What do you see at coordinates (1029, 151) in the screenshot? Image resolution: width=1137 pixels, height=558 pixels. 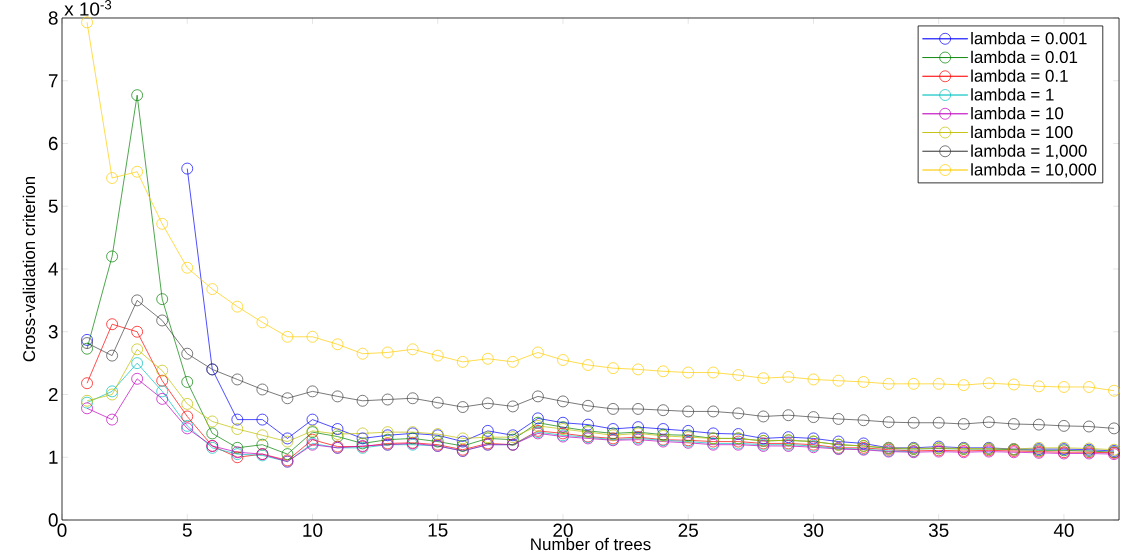 I see `legend-label: lambda = 1,000` at bounding box center [1029, 151].